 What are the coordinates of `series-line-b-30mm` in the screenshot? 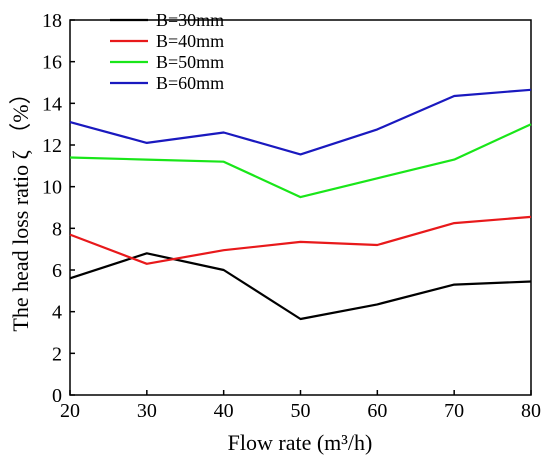 It's located at (300, 286).